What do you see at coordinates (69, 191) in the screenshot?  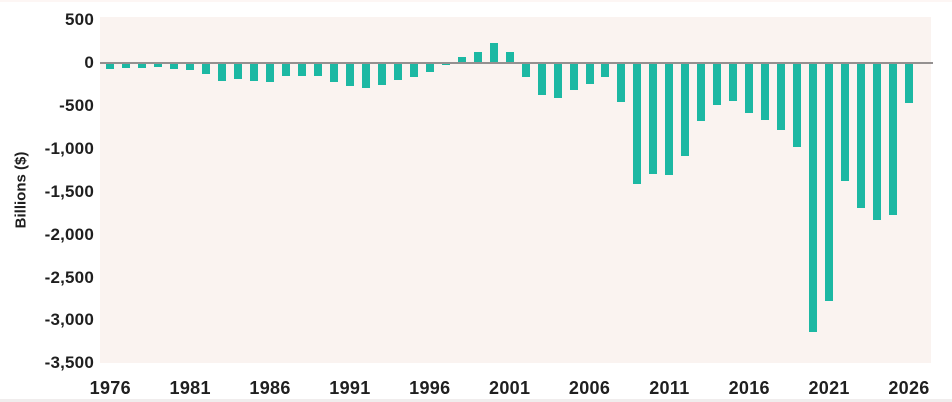 I see `y-tick-label: -1,500` at bounding box center [69, 191].